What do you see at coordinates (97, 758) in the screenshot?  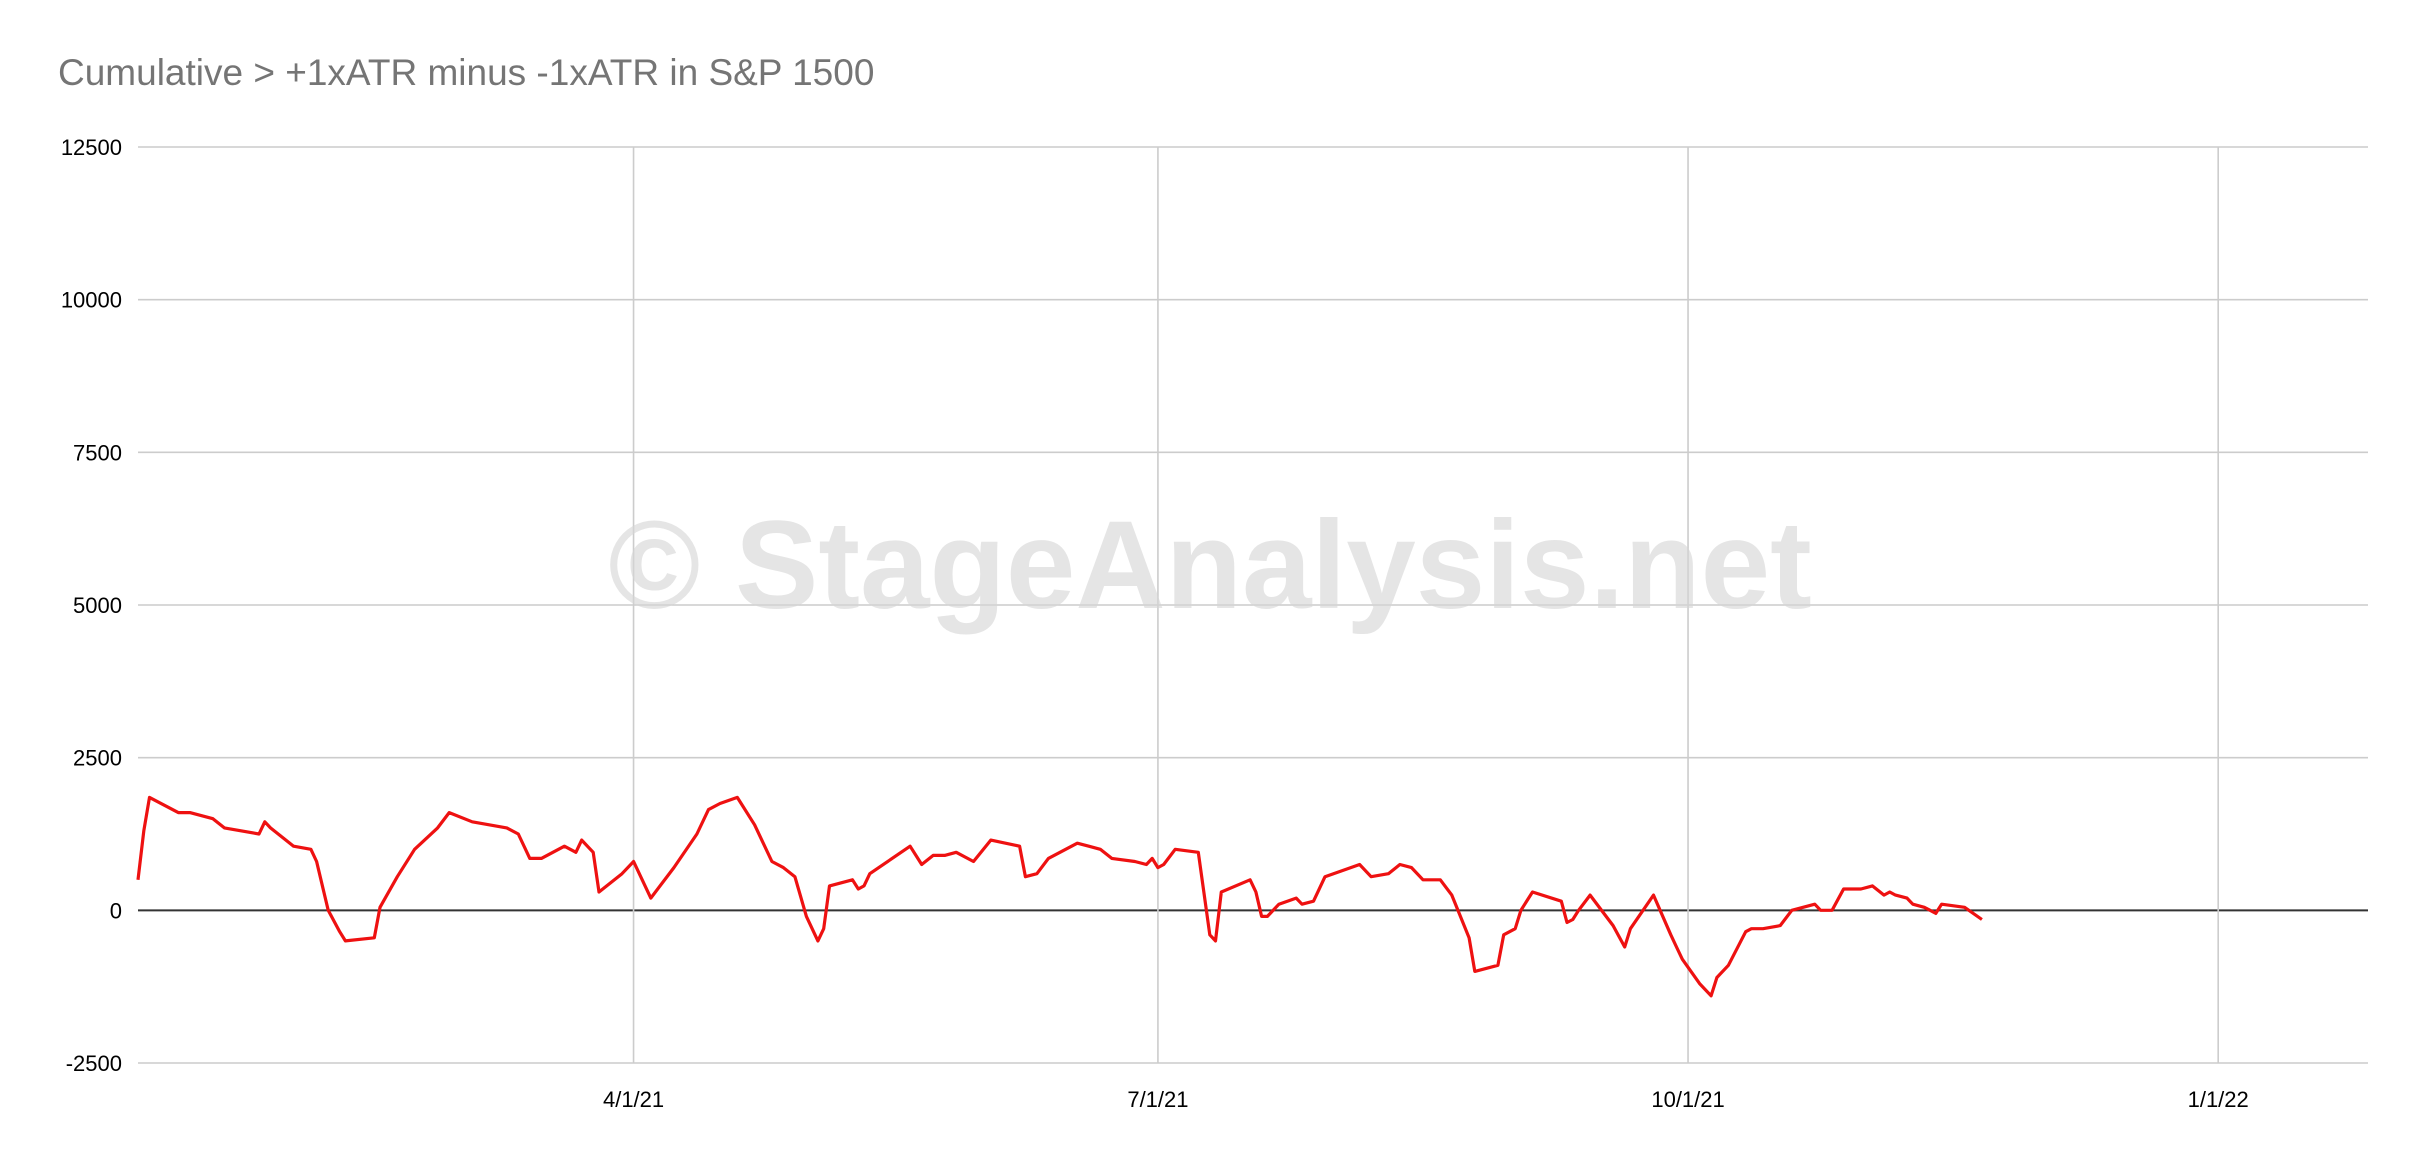 I see `y-tick-label: 2500` at bounding box center [97, 758].